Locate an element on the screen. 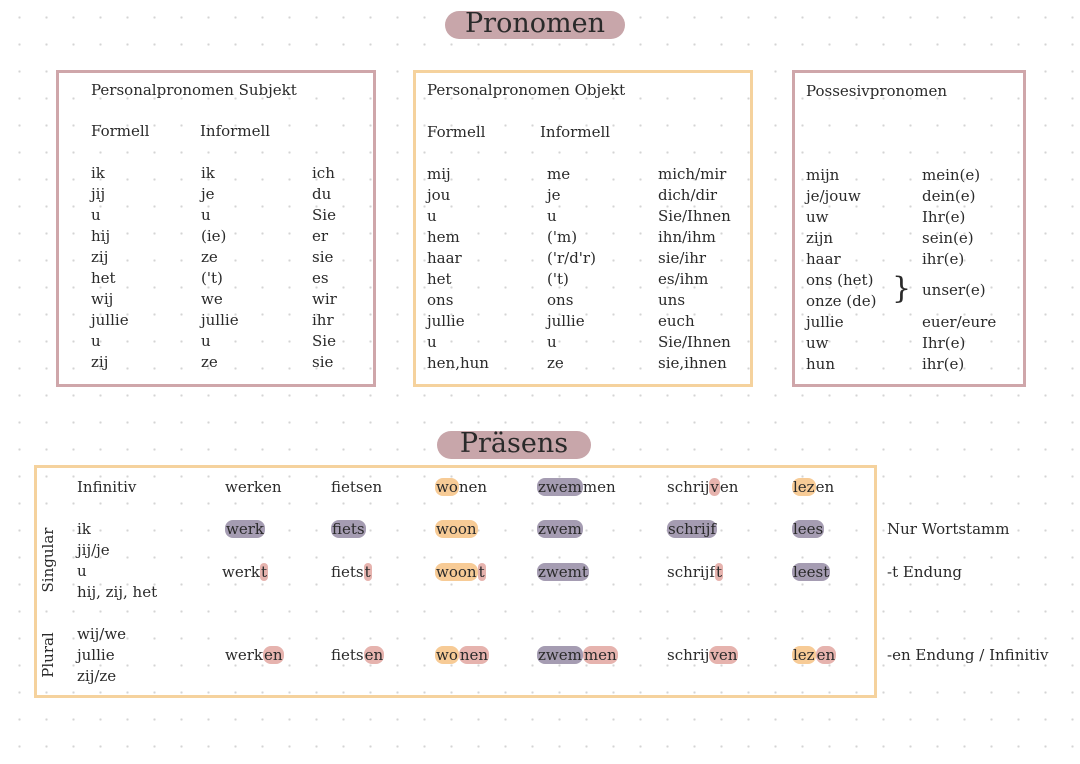  cell: mij is located at coordinates (439, 174).